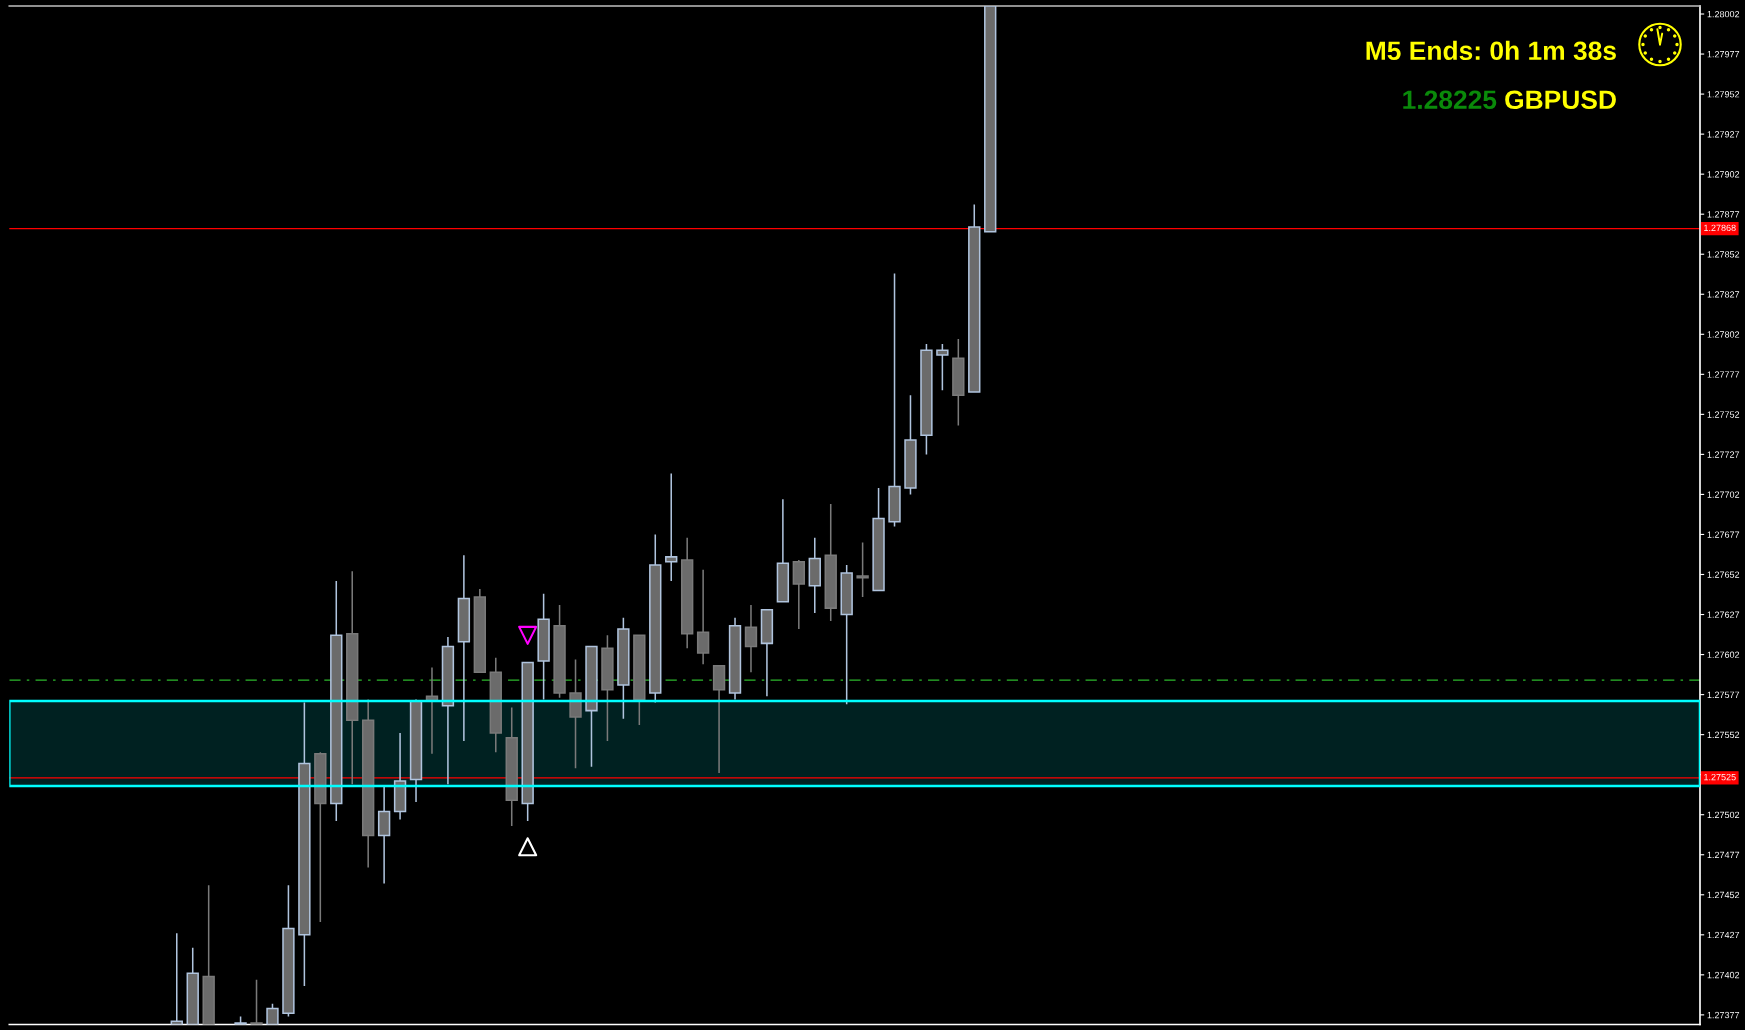  What do you see at coordinates (1450, 100) in the screenshot?
I see `annotation: 1.28225` at bounding box center [1450, 100].